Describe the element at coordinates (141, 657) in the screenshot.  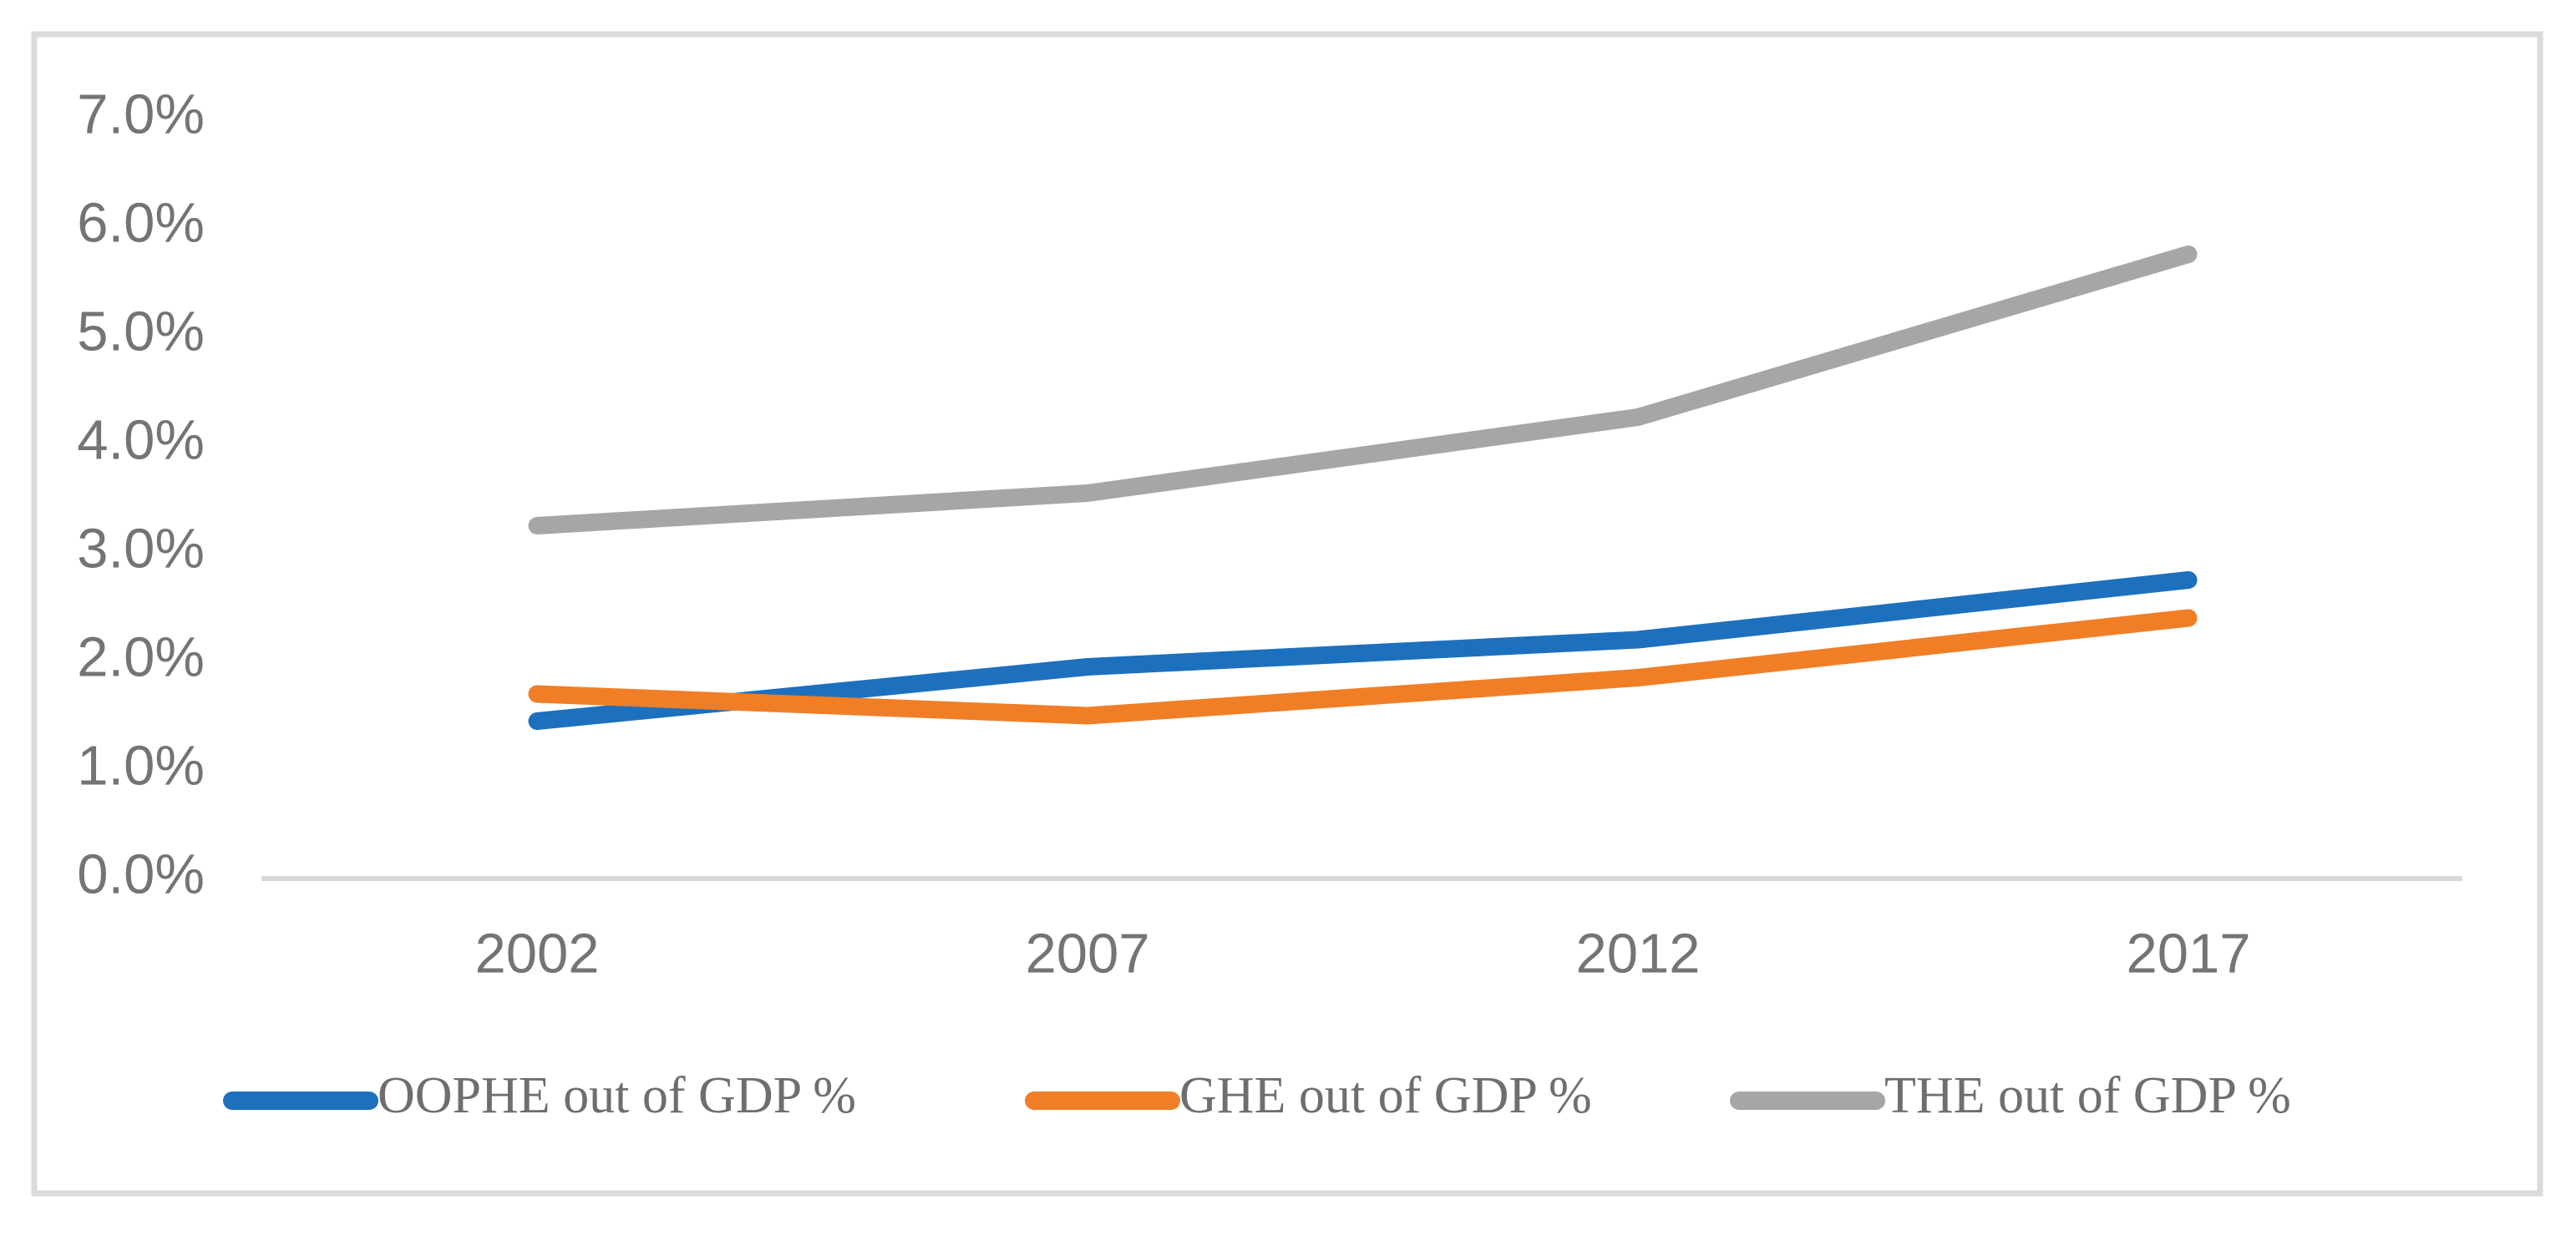
I see `y-tick-label: 2.0%` at that location.